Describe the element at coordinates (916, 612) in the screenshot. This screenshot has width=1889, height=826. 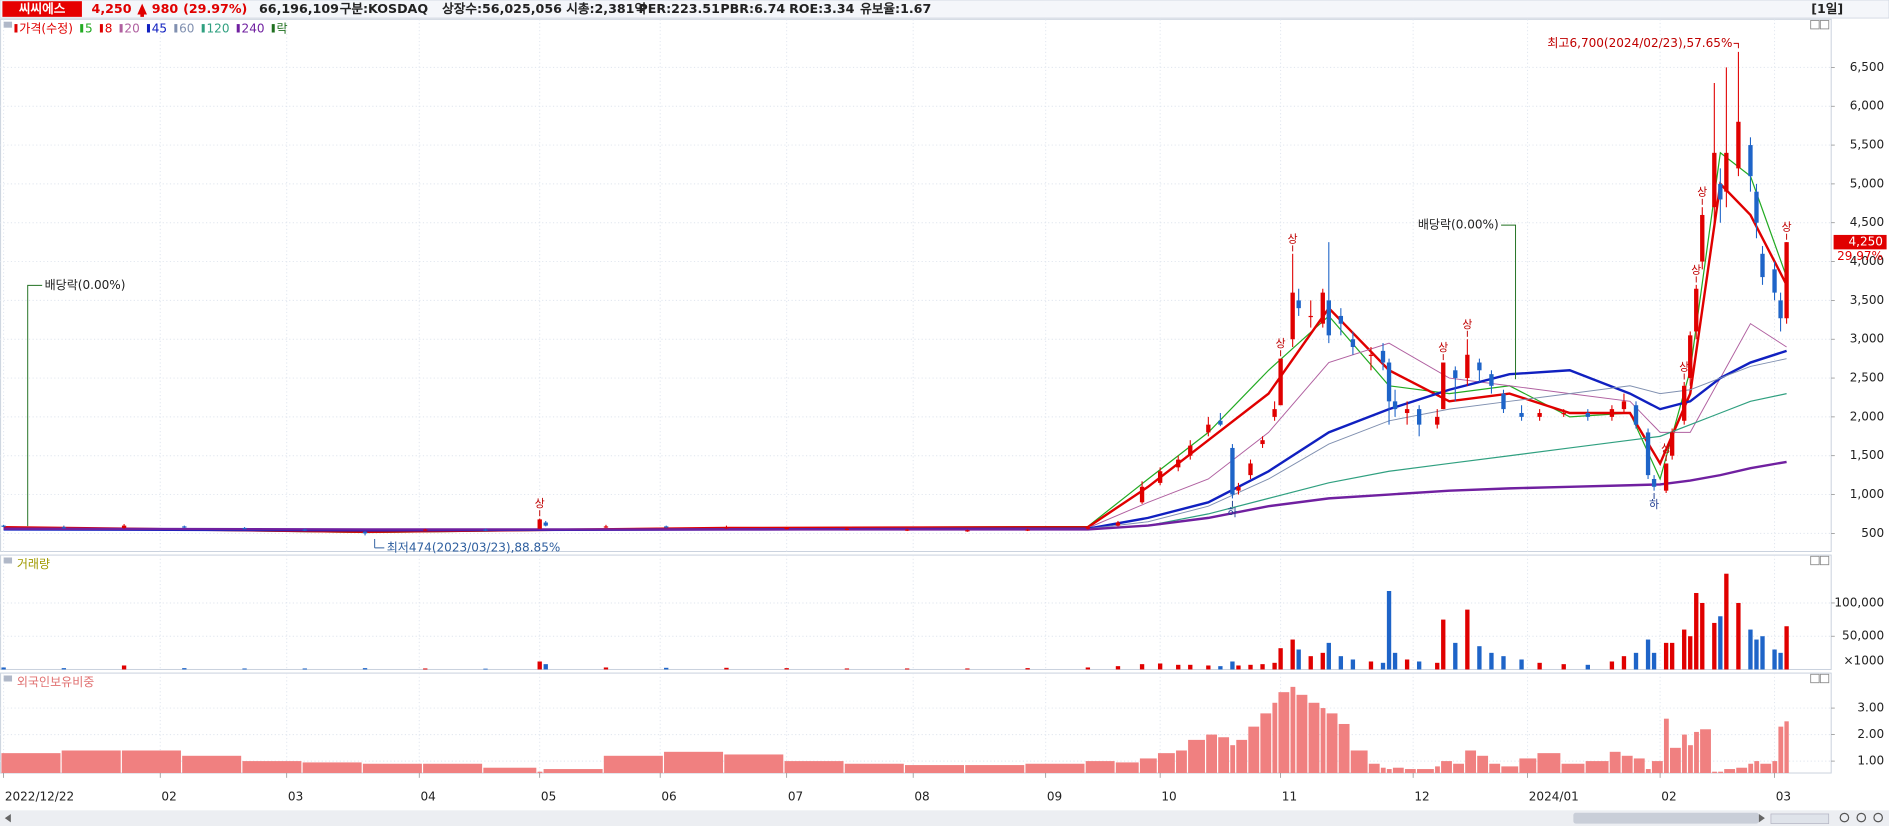
I see `volume-panel-frame` at that location.